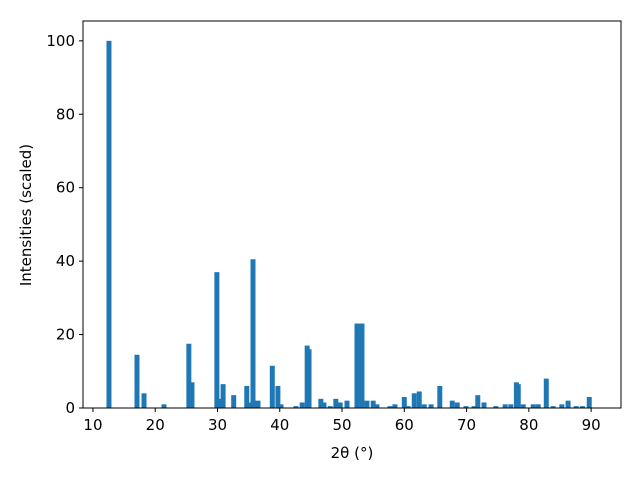 The height and width of the screenshot is (480, 640). I want to click on x-tick-label: 10, so click(92, 425).